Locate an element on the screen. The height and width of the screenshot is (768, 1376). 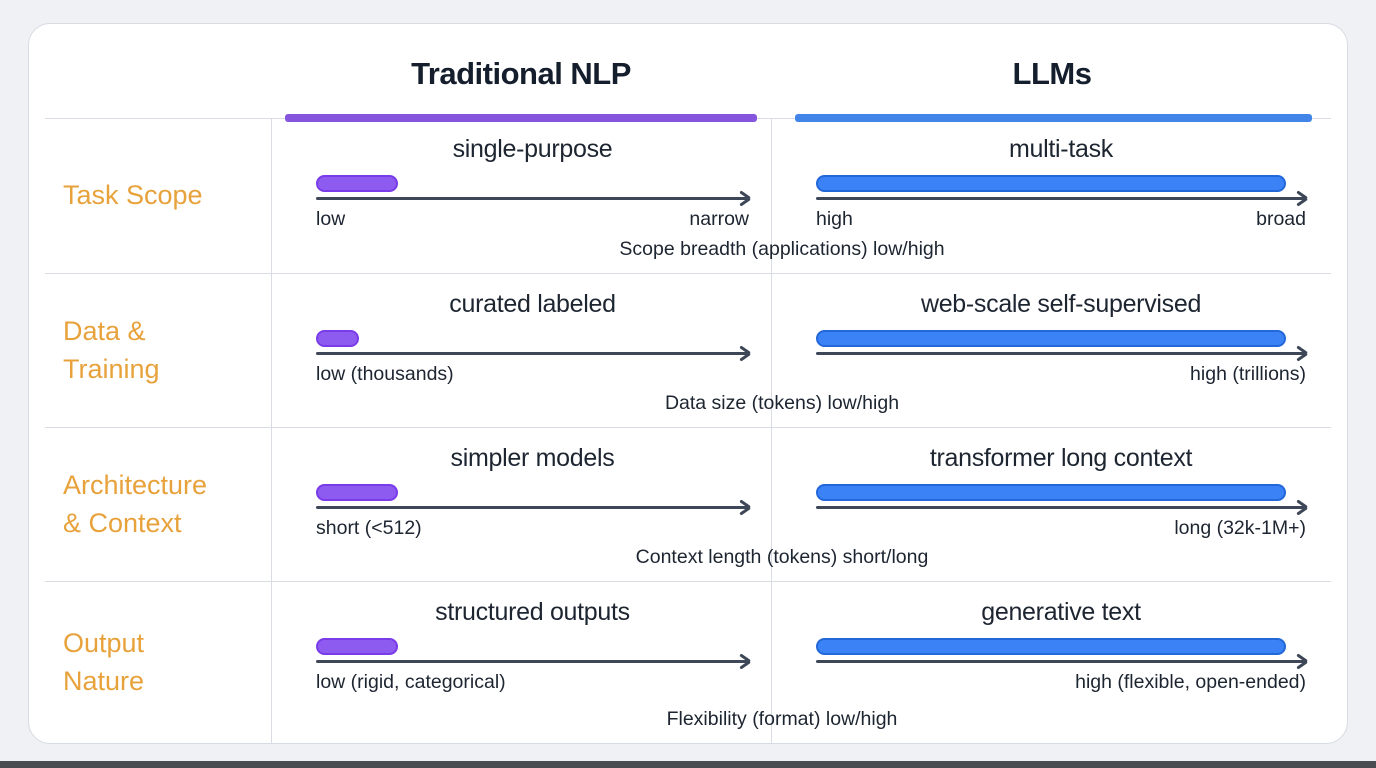
axis-labels: short (<512) is located at coordinates (532, 528).